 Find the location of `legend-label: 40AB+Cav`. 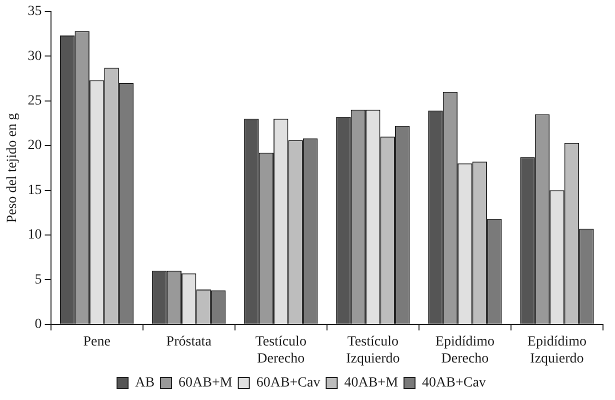

legend-label: 40AB+Cav is located at coordinates (454, 383).